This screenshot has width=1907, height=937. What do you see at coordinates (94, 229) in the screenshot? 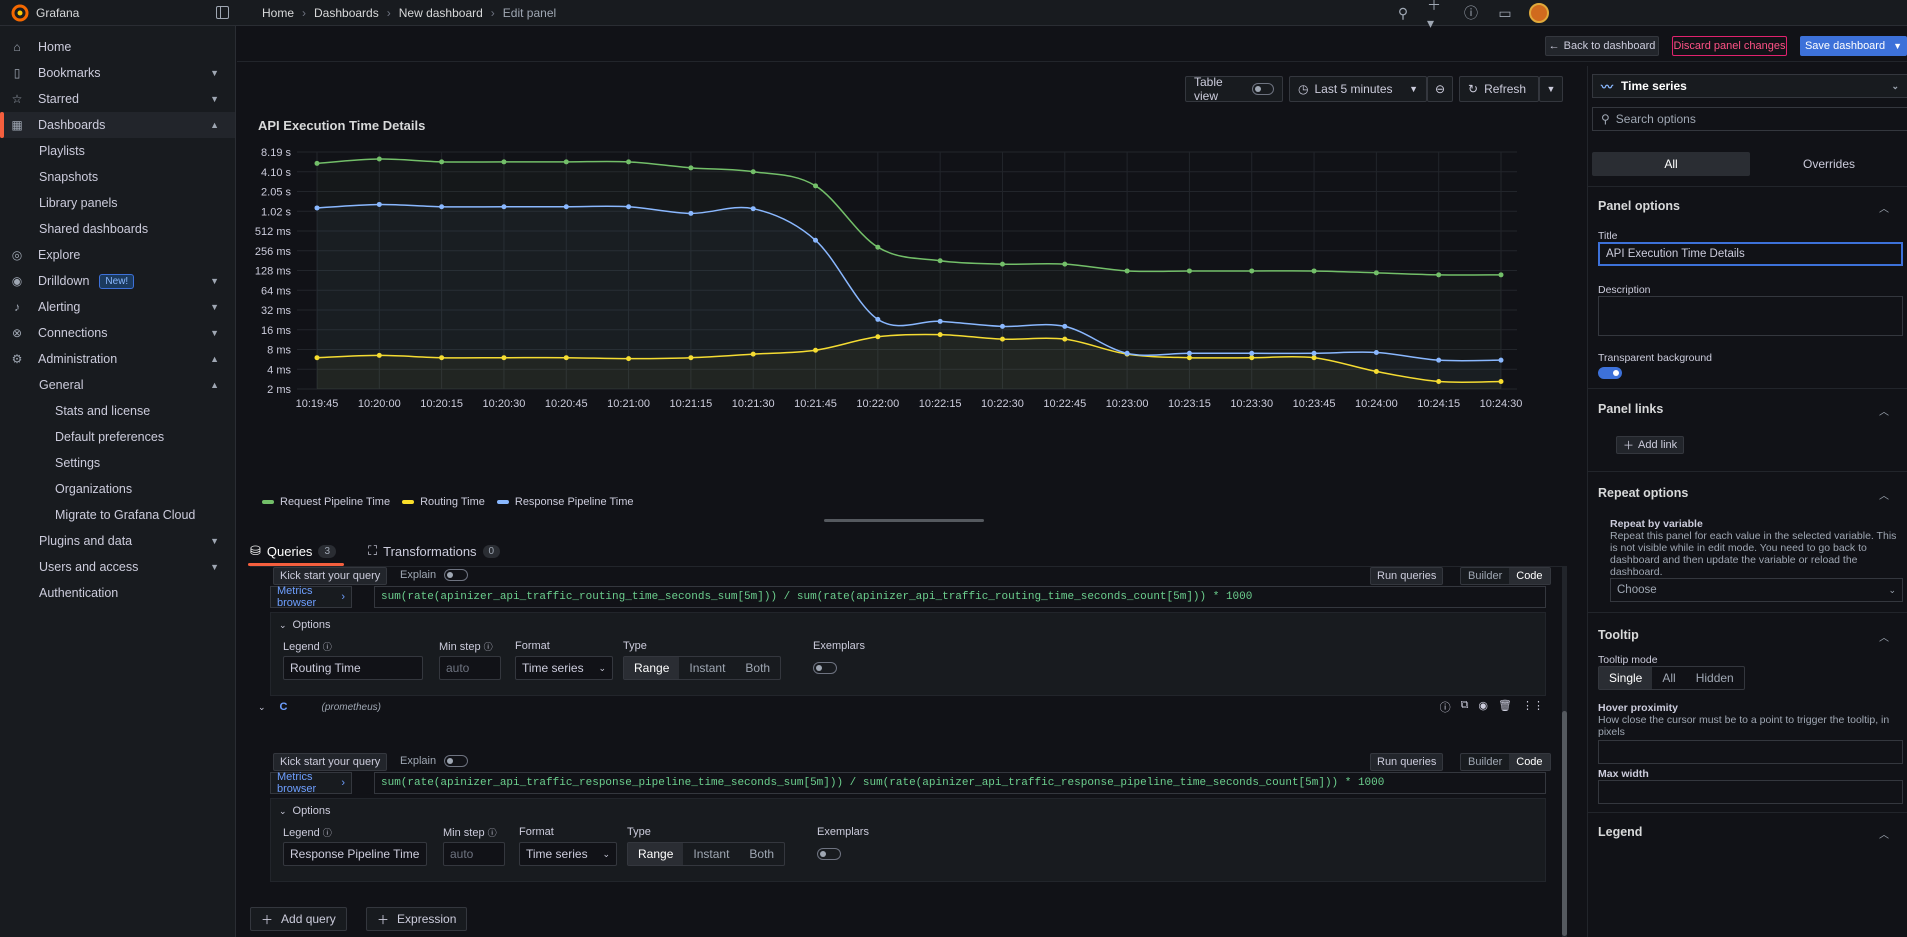
I see `sidebar-item-shared-dashboards: Shared dashboards` at bounding box center [94, 229].